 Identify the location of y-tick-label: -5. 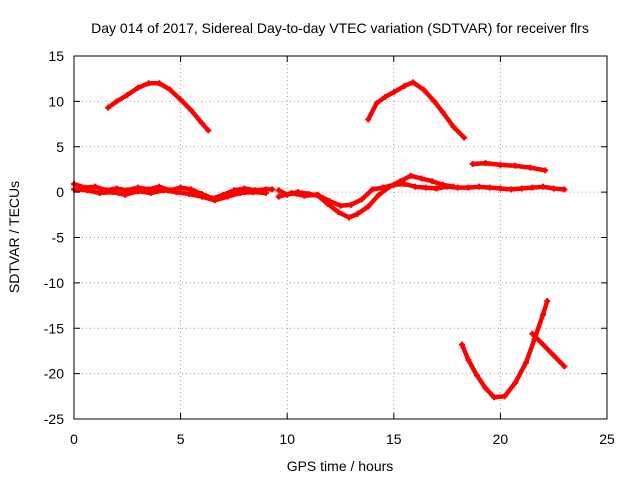
(58, 238).